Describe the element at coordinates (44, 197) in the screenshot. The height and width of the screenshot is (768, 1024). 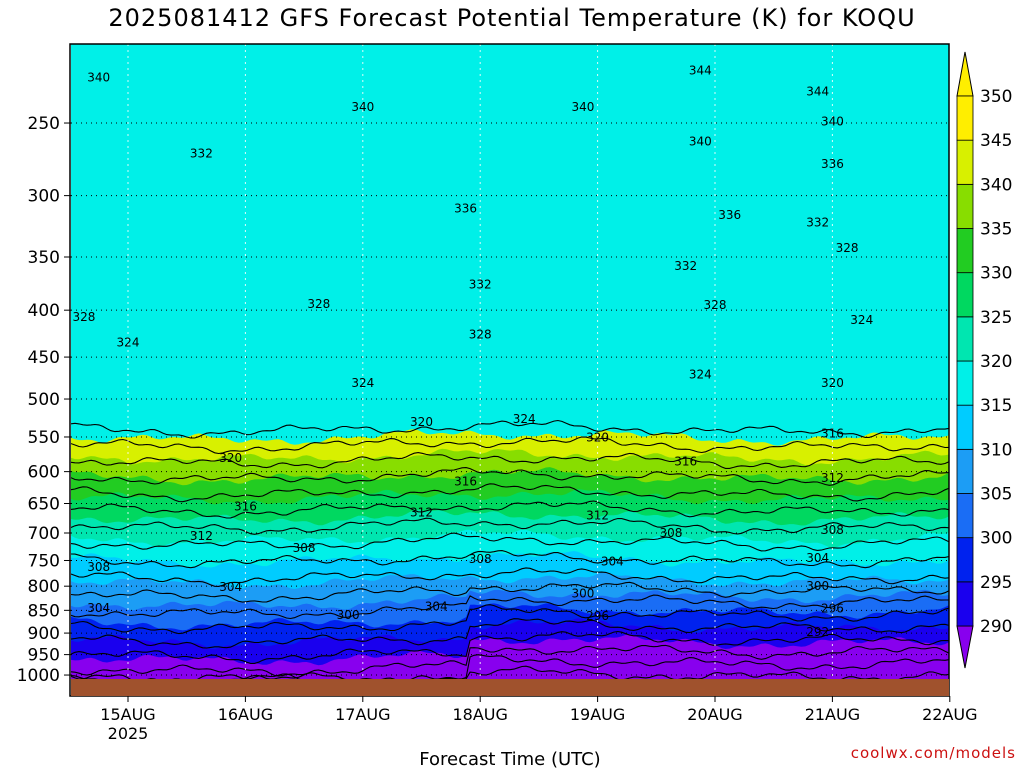
I see `y-tick-label-300: 300` at that location.